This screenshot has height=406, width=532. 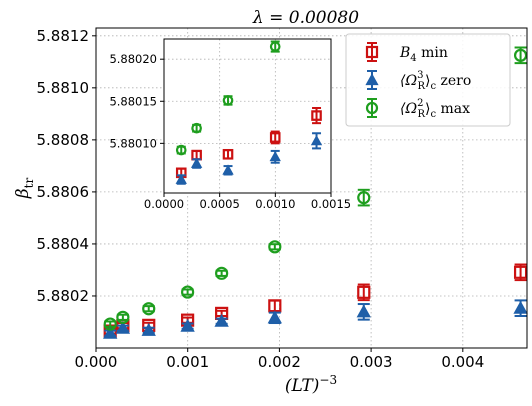 I want to click on inset-axes-frame, so click(x=247, y=116).